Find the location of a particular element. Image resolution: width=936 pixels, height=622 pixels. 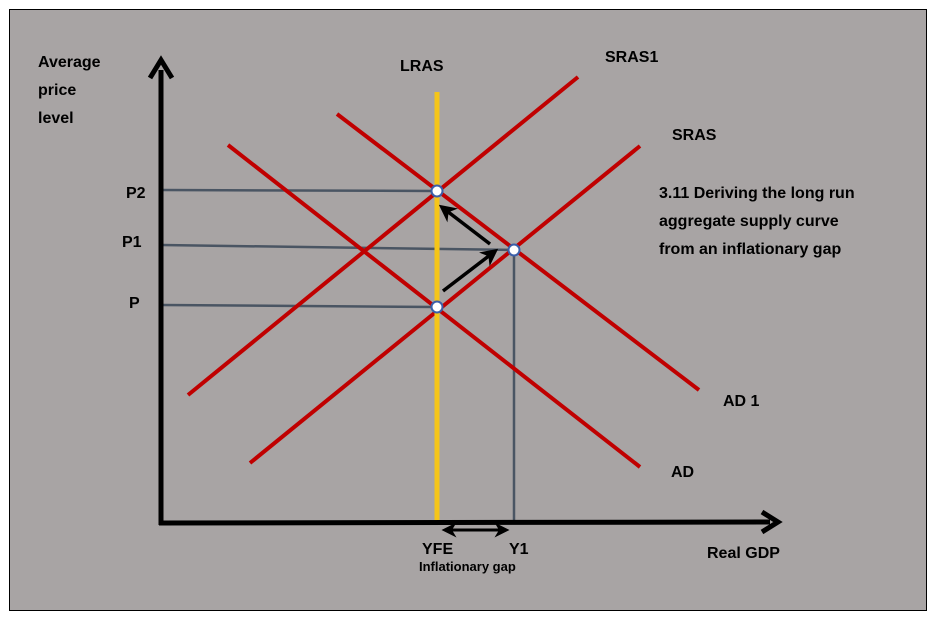

curve-label-ad1: AD 1 is located at coordinates (741, 401).